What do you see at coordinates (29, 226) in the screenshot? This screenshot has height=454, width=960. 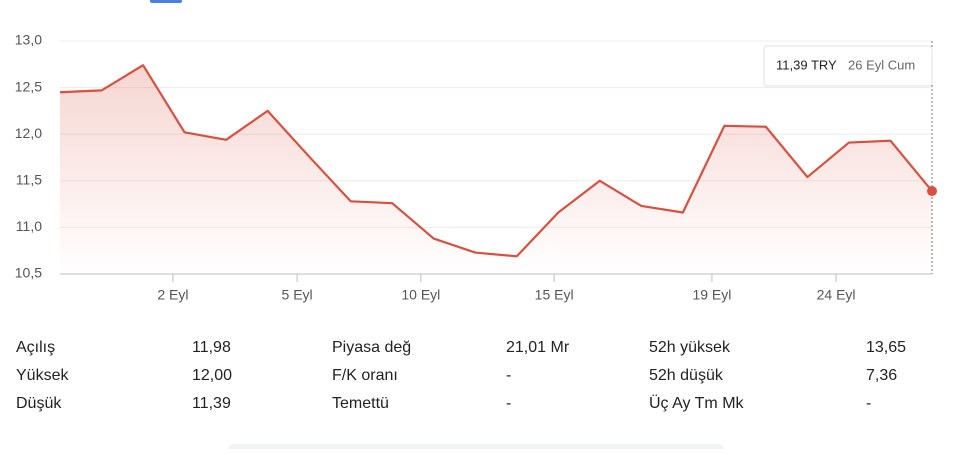 I see `y-tick-label: 11,0` at bounding box center [29, 226].